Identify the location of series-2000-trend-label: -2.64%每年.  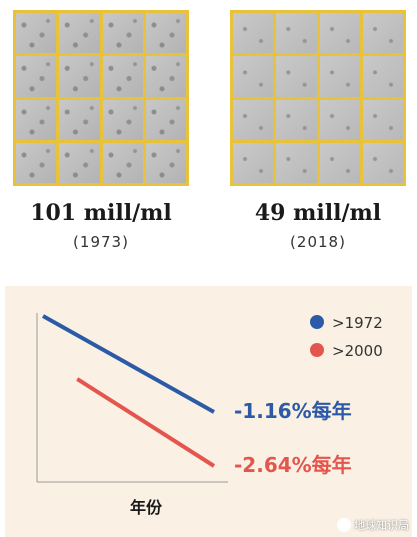
(293, 465).